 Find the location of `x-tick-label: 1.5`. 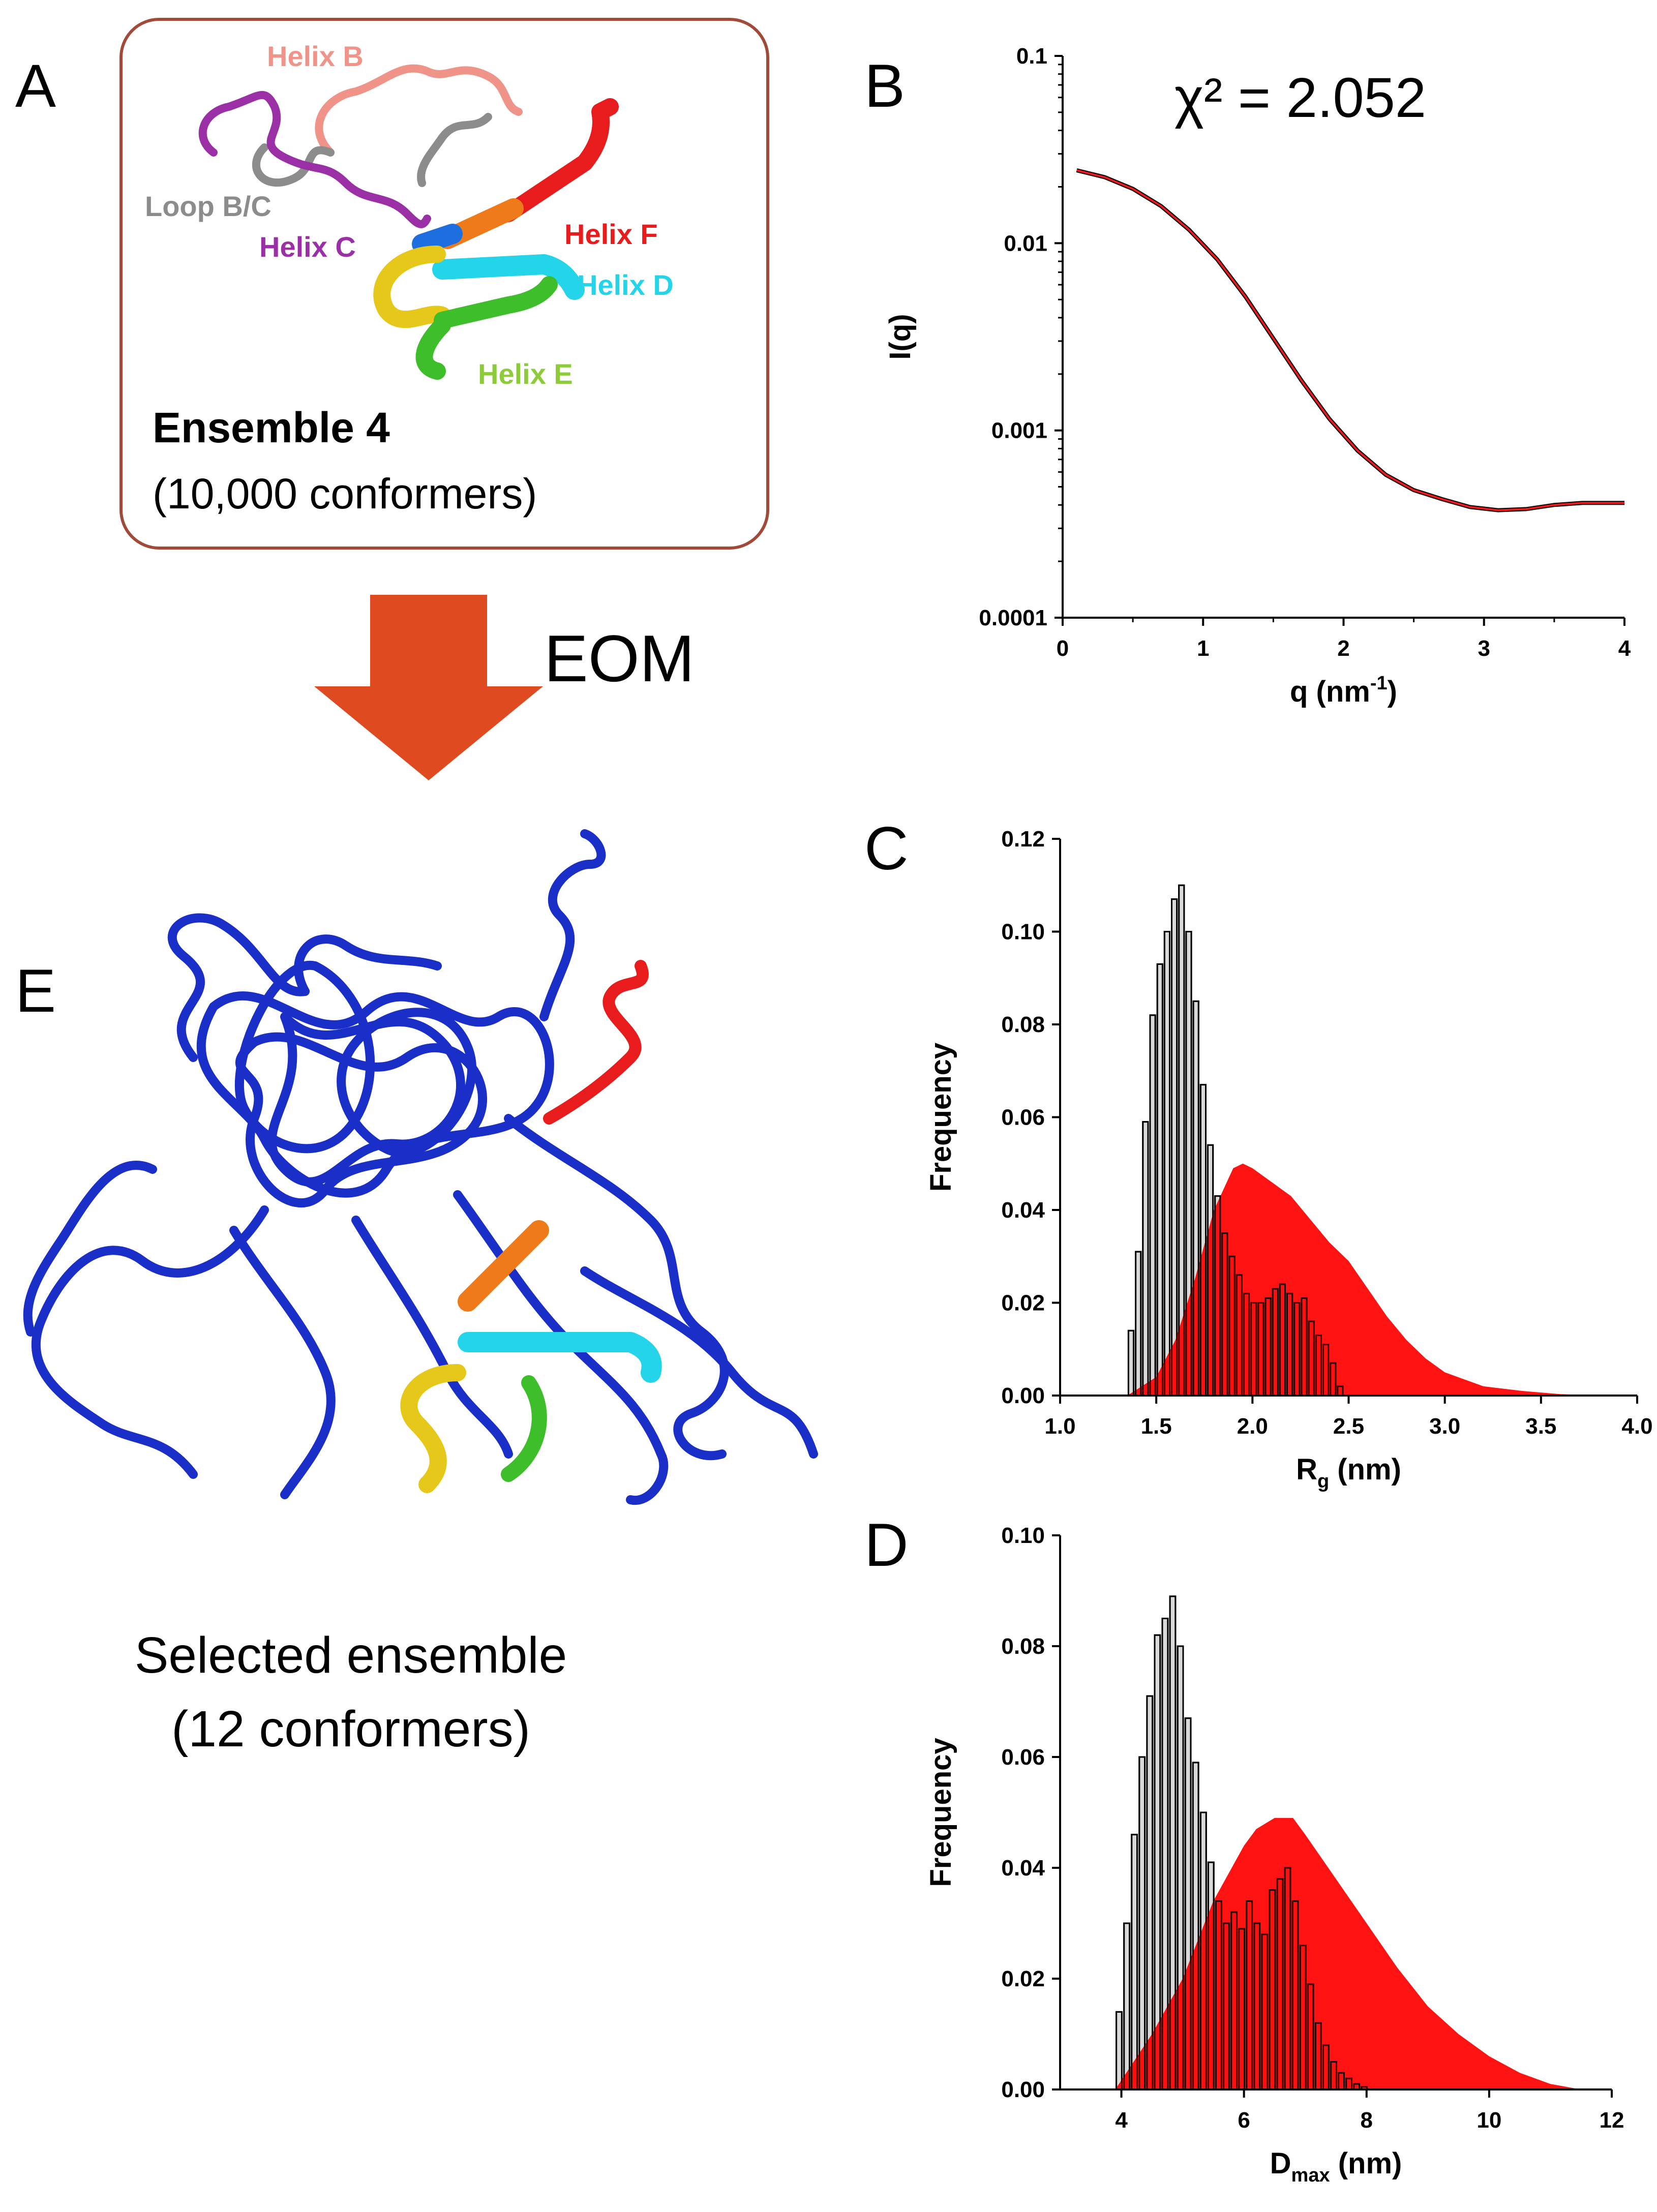

x-tick-label: 1.5 is located at coordinates (1156, 1426).